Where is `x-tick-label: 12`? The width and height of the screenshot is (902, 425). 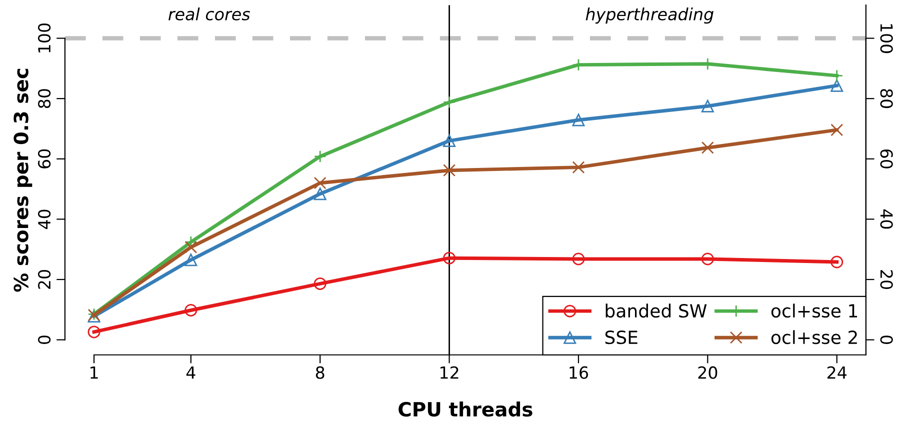
x-tick-label: 12 is located at coordinates (449, 372).